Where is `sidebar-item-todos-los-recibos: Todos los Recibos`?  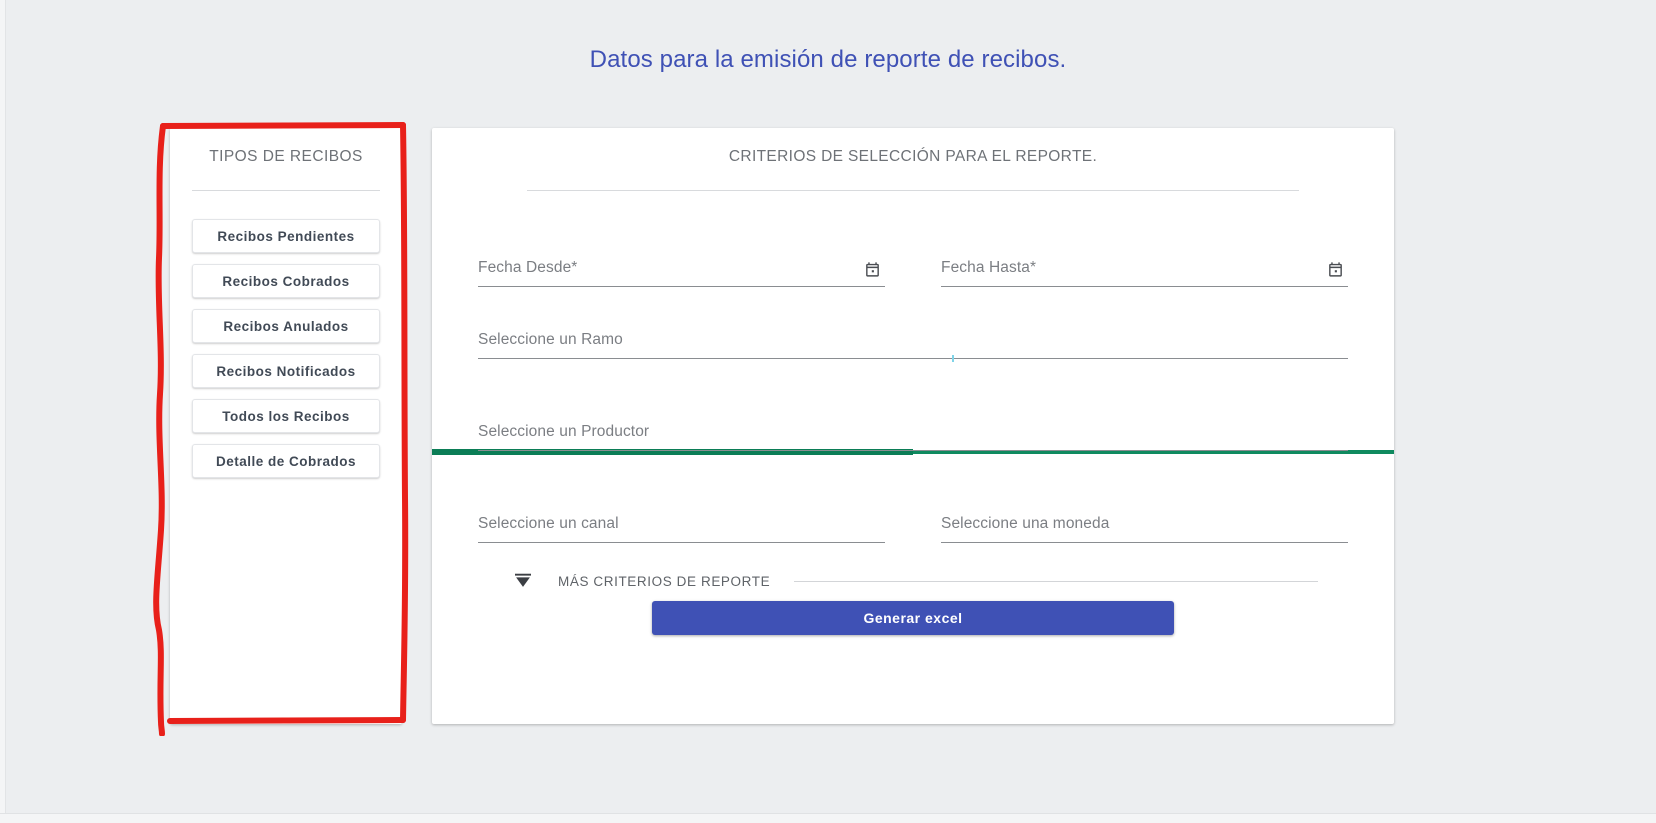 sidebar-item-todos-los-recibos: Todos los Recibos is located at coordinates (286, 416).